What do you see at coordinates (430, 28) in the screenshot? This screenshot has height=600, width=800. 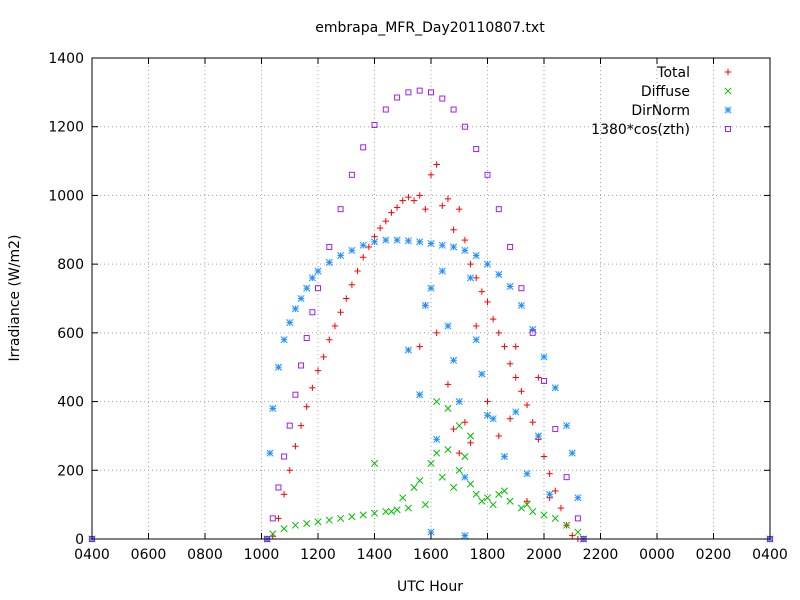 I see `chart-title: embrapa_MFR_Day20110807.txt` at bounding box center [430, 28].